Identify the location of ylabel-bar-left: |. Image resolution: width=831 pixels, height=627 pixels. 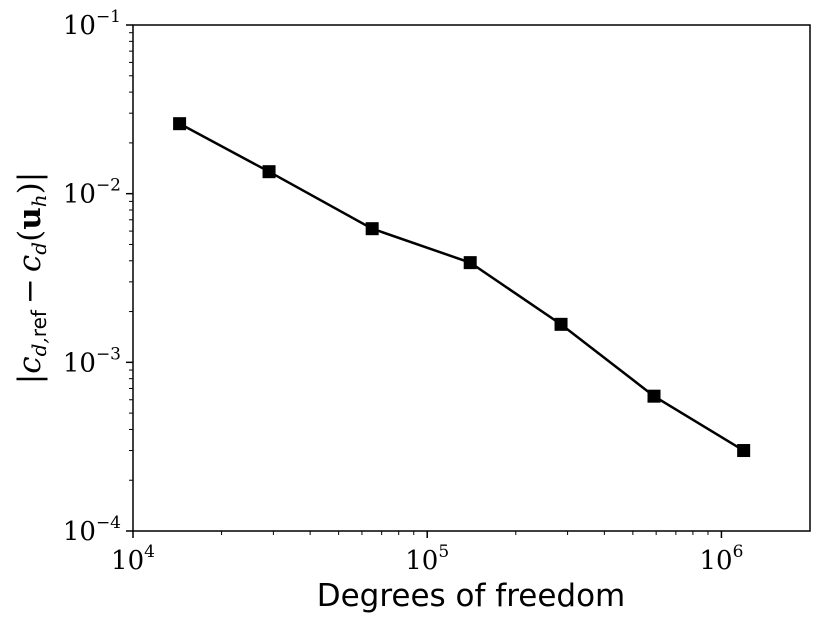
(30, 379).